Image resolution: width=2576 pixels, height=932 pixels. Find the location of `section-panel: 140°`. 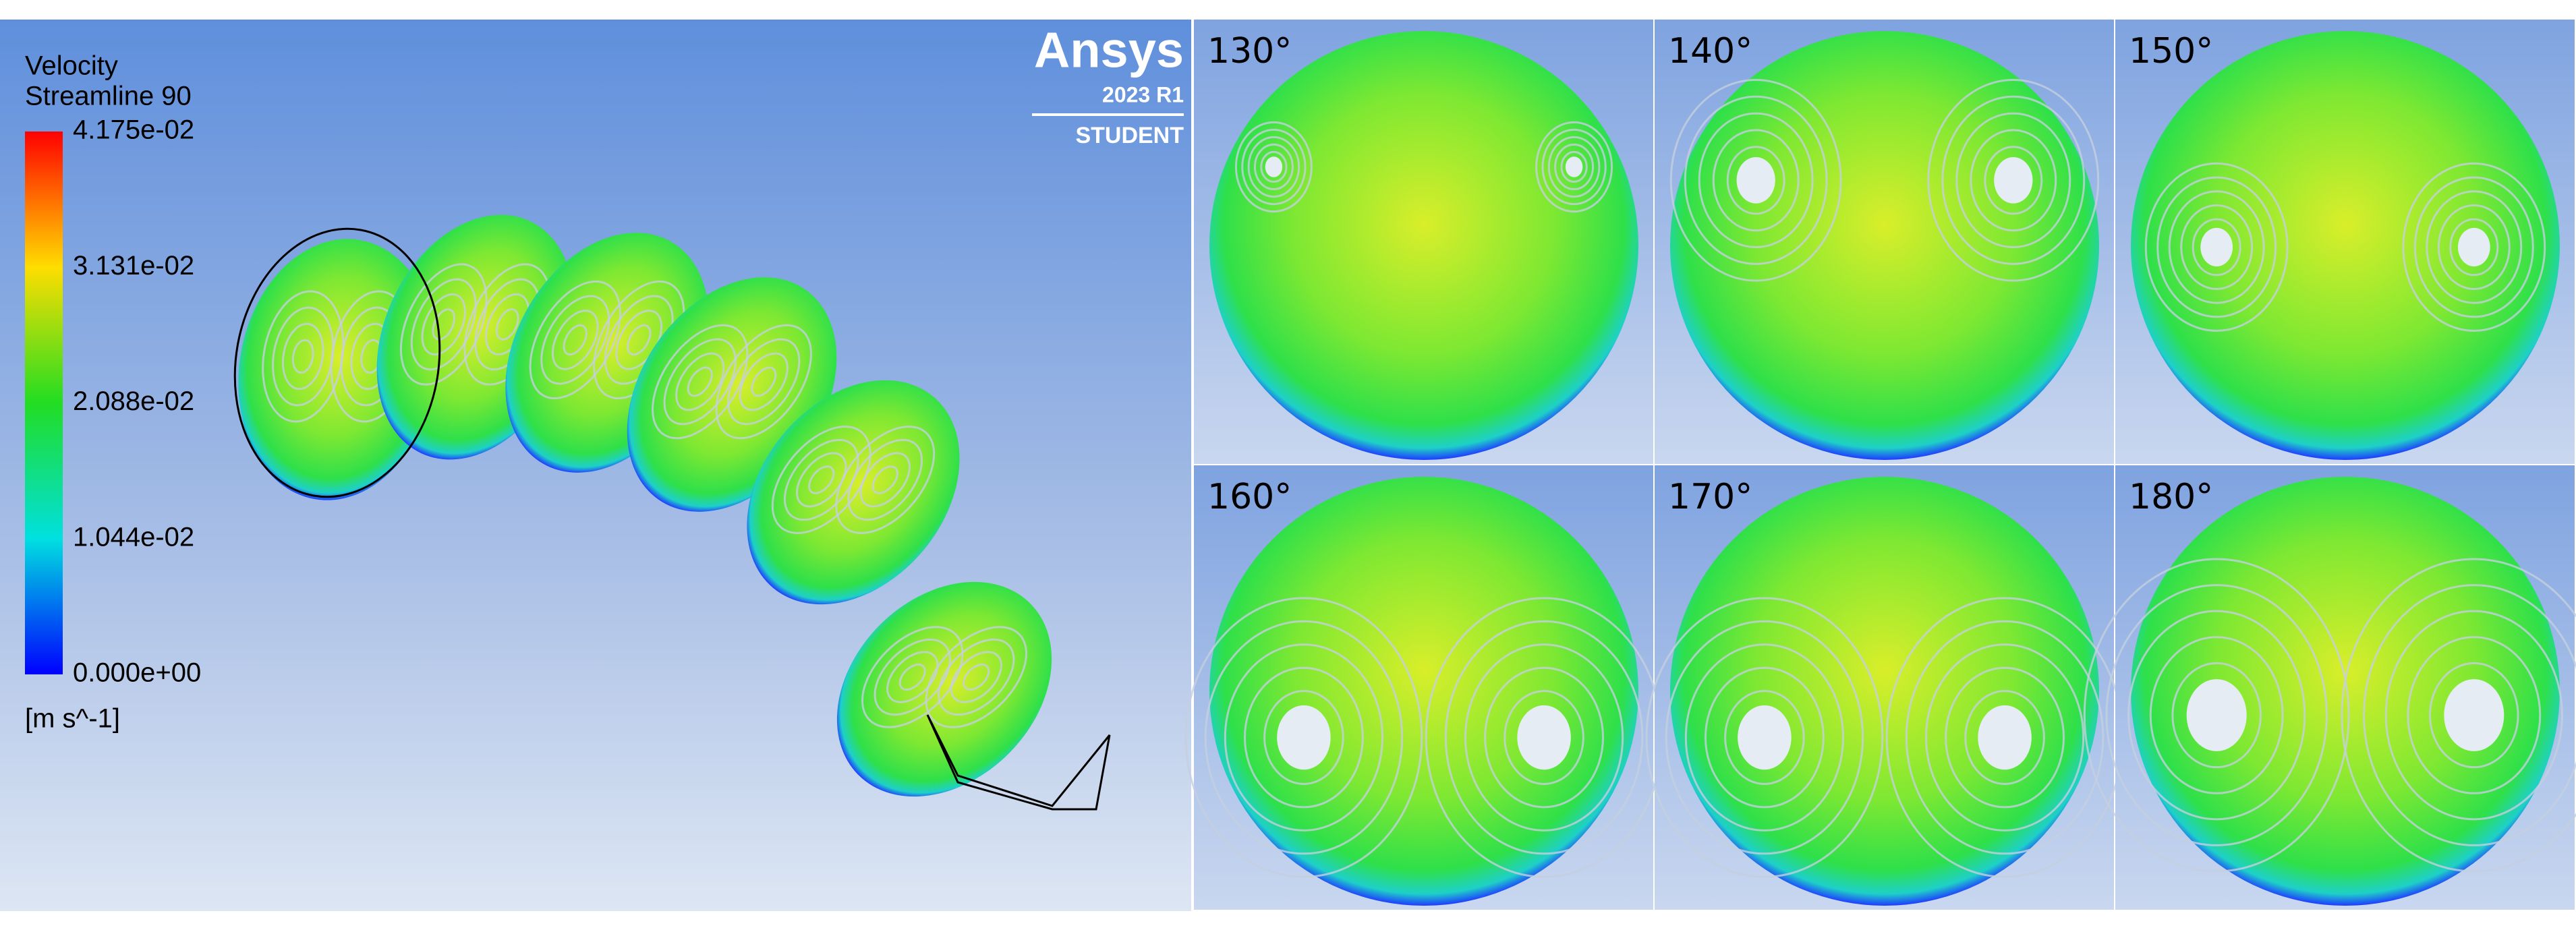

section-panel: 140° is located at coordinates (1884, 242).